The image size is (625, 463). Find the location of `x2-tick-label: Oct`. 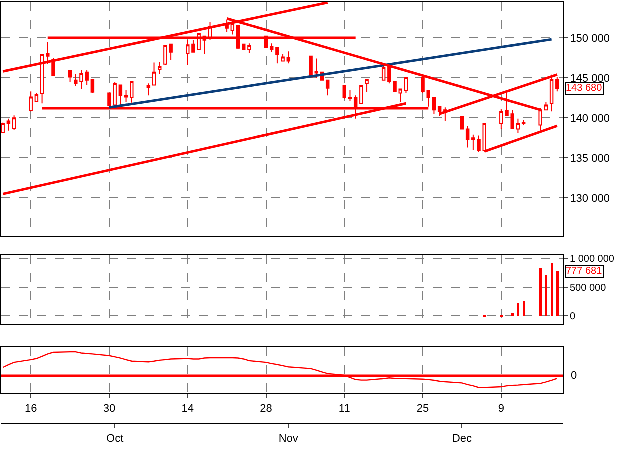

x2-tick-label: Oct is located at coordinates (115, 438).